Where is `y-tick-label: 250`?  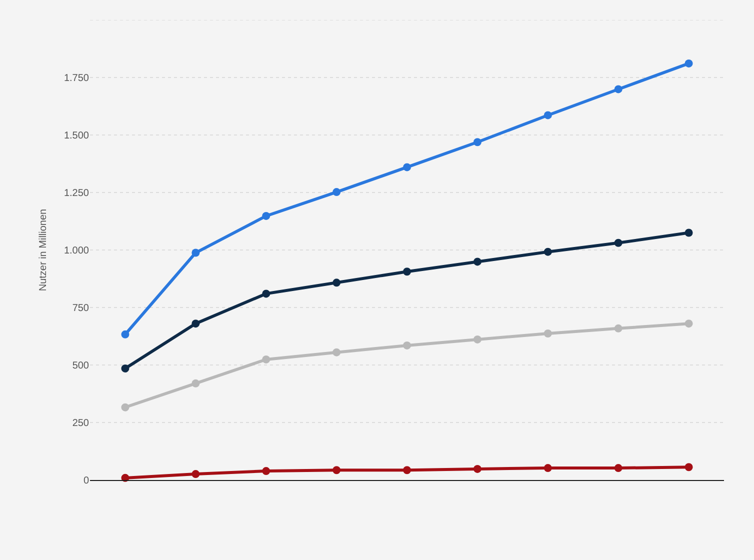 y-tick-label: 250 is located at coordinates (81, 423).